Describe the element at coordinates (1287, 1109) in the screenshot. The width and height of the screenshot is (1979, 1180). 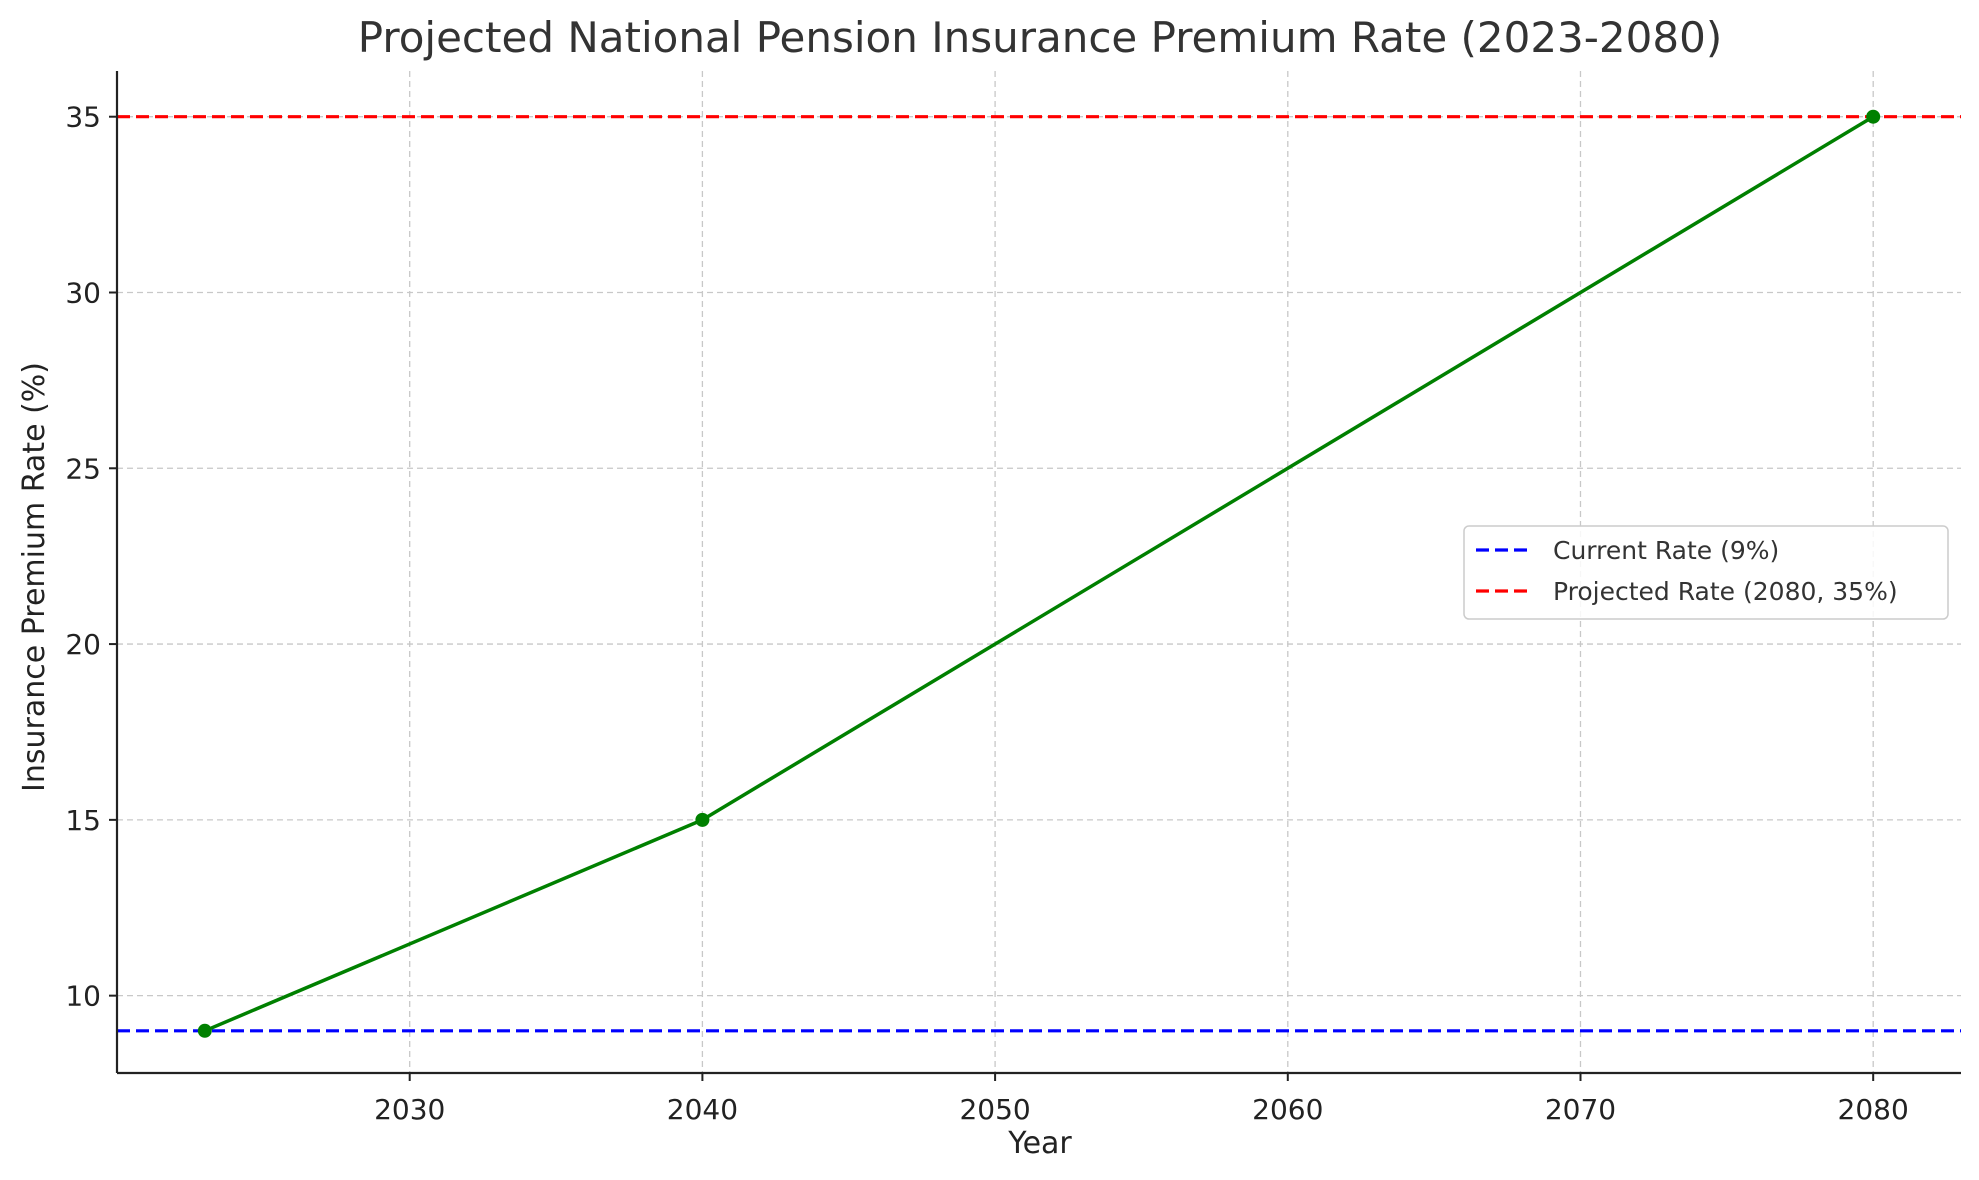
I see `x-tick-label: 2060` at that location.